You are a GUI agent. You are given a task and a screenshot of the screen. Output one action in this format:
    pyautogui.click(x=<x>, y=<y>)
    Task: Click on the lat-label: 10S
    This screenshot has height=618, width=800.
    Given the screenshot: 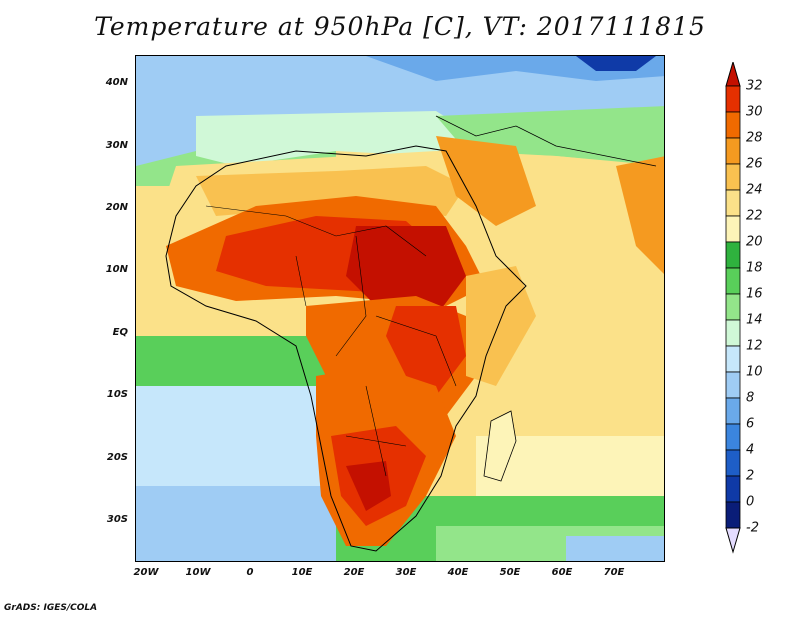 What is the action you would take?
    pyautogui.click(x=117, y=394)
    